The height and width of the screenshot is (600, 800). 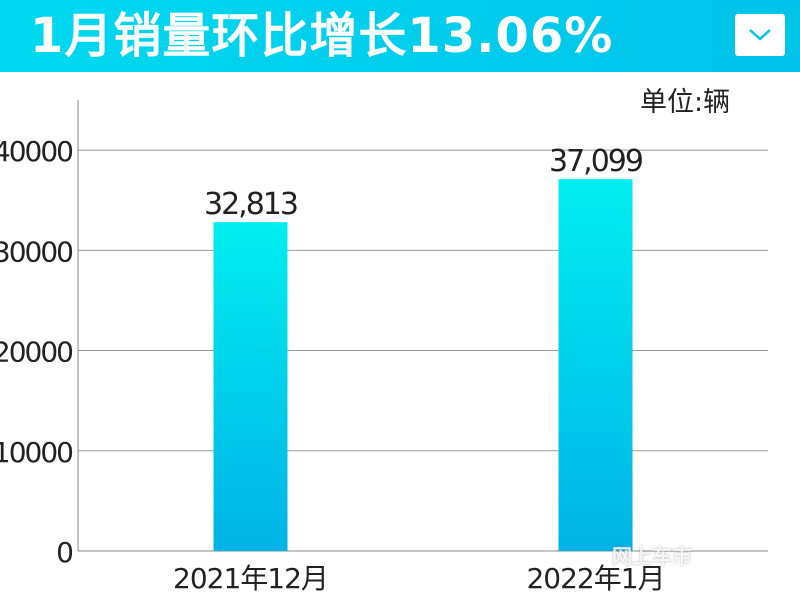 I want to click on y-tick-label: 30000, so click(x=36, y=251).